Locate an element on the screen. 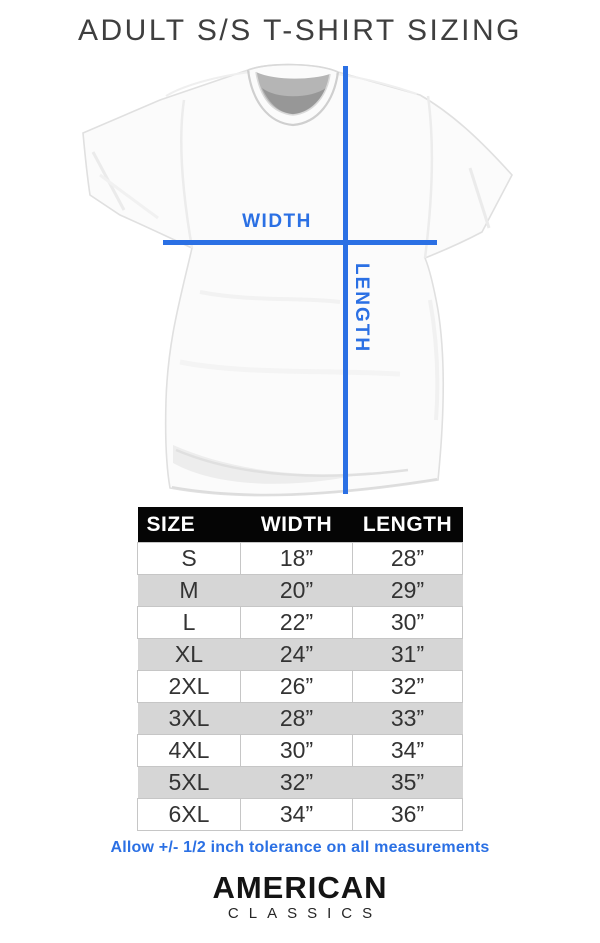  table-row: M 20” 29” is located at coordinates (300, 590).